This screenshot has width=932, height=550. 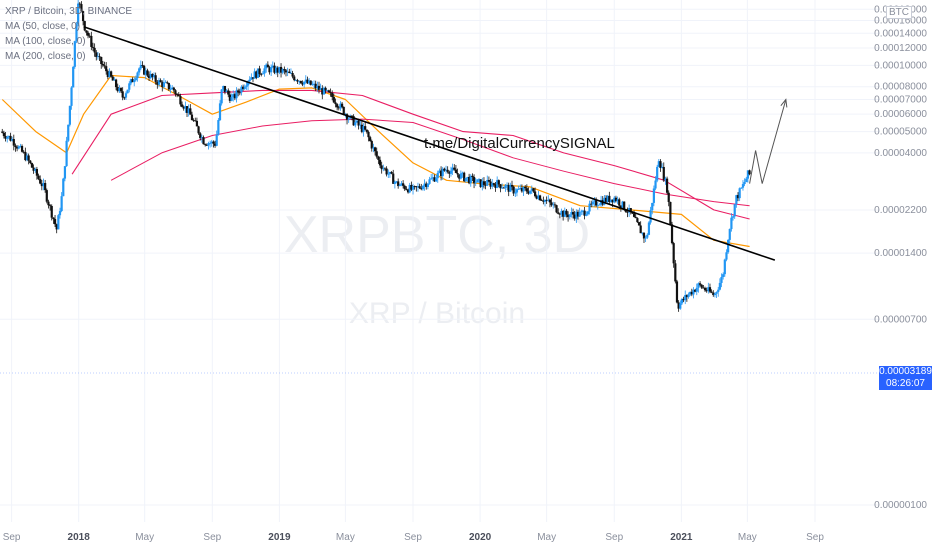 I want to click on annotation-text: t.me/DigitalCurrencySIGNAL, so click(x=519, y=143).